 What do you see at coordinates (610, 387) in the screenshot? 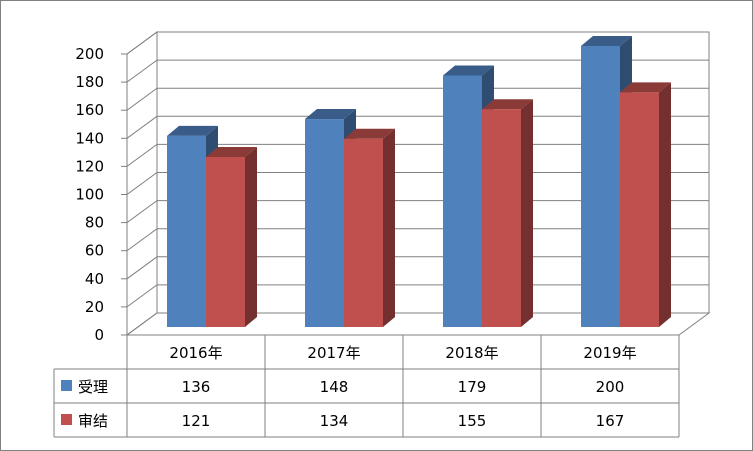
I see `data-table-value: 200` at bounding box center [610, 387].